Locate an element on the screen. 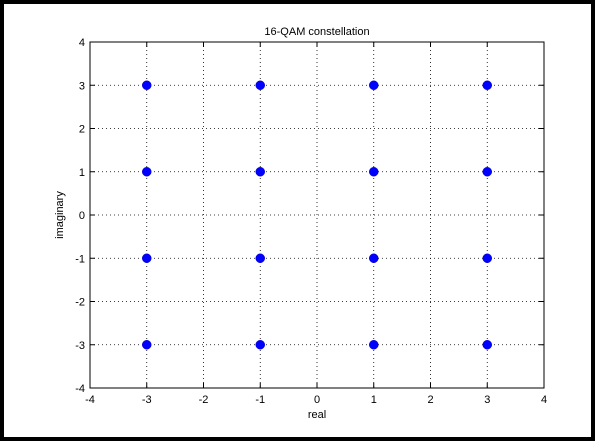  x-tick-label: -4 is located at coordinates (90, 400).